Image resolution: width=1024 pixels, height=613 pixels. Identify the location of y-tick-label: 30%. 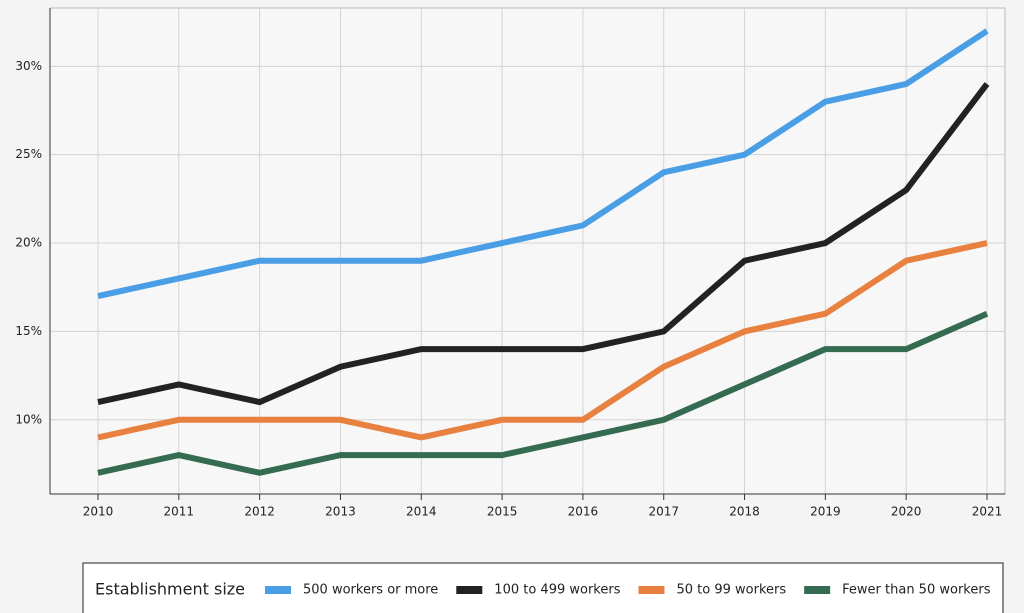
(28, 66).